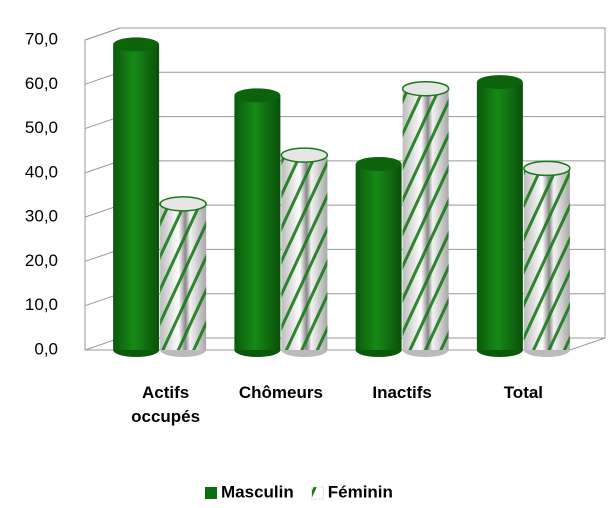  I want to click on y-tick-label: 50,0, so click(41, 127).